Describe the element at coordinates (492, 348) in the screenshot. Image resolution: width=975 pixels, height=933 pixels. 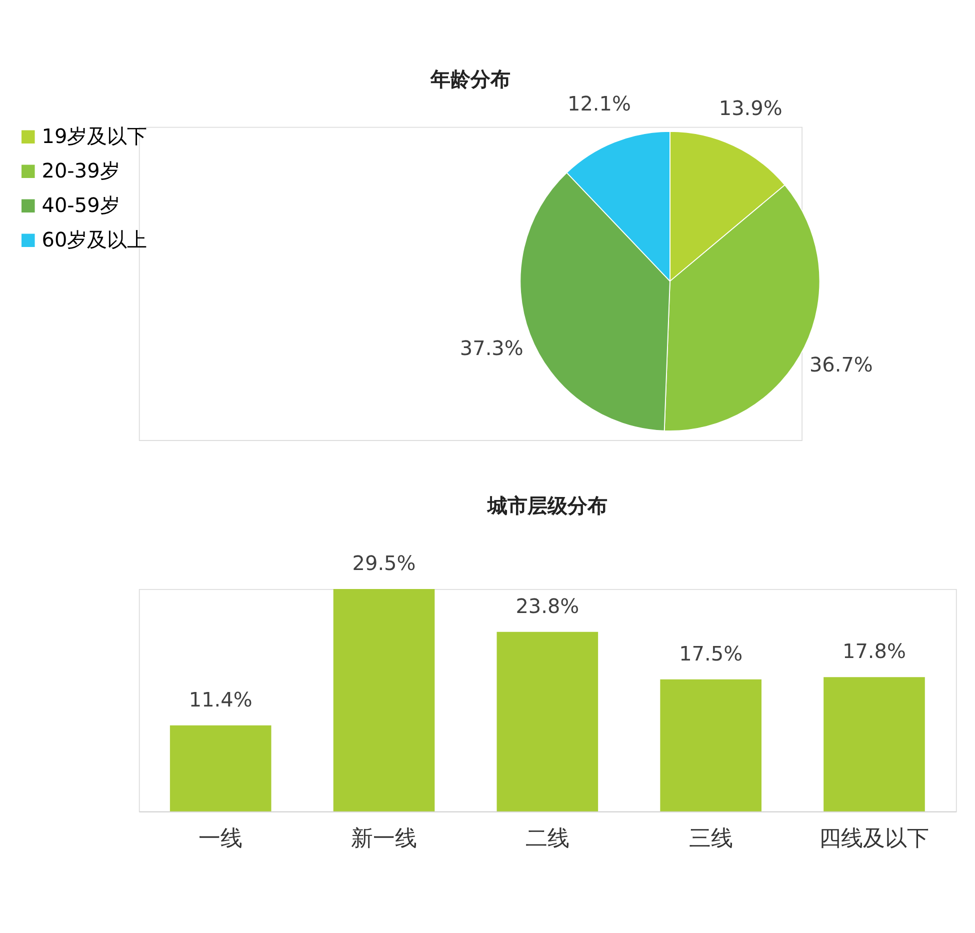
I see `data-label: 37.3%` at that location.